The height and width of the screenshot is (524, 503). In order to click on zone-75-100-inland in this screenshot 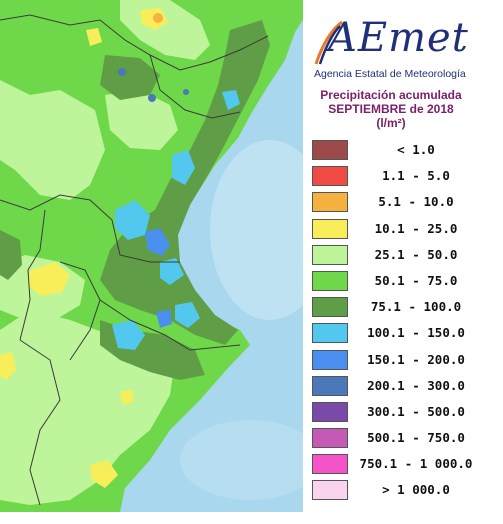, I will do `click(130, 77)`.